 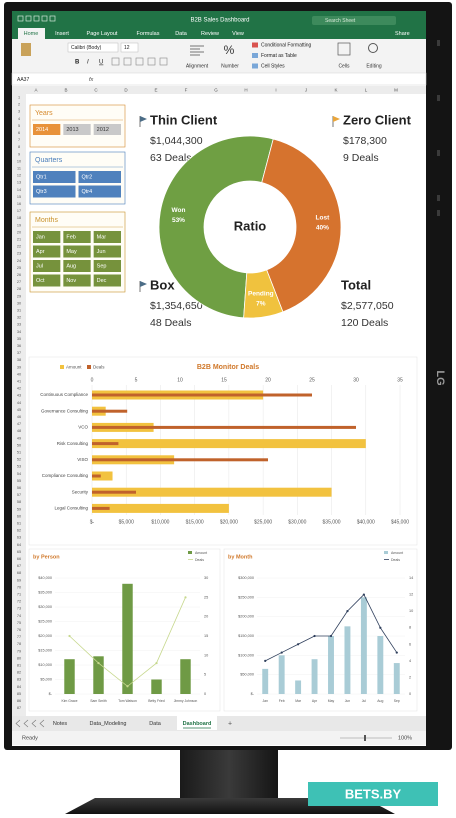 What do you see at coordinates (298, 701) in the screenshot?
I see `x-tick-label: Mar` at bounding box center [298, 701].